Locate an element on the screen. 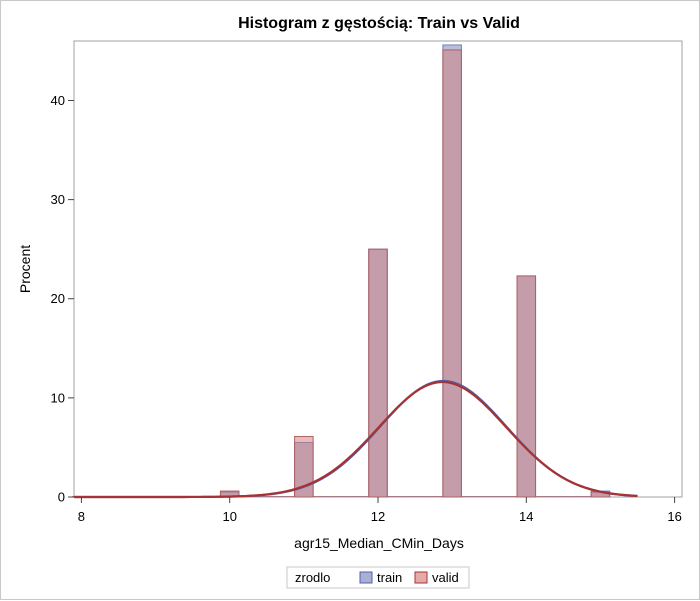 This screenshot has height=601, width=700. x-axis: 8 10 12 14 16 is located at coordinates (380, 510).